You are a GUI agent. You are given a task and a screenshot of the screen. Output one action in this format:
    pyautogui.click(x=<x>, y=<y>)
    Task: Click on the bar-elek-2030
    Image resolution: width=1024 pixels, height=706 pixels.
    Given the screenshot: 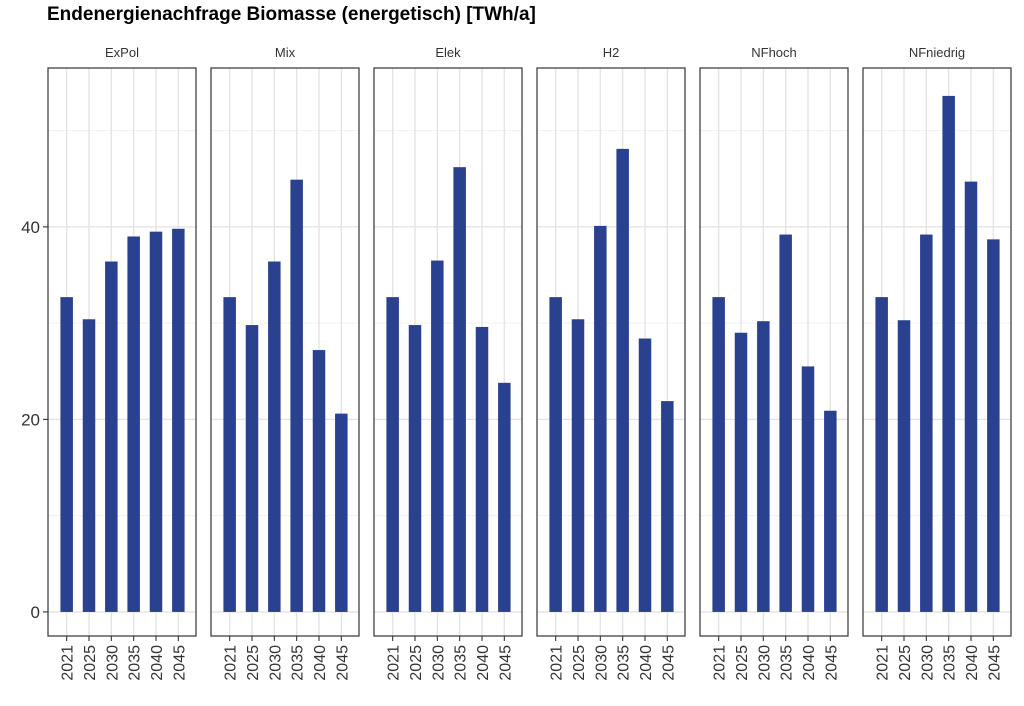 What is the action you would take?
    pyautogui.click(x=437, y=436)
    